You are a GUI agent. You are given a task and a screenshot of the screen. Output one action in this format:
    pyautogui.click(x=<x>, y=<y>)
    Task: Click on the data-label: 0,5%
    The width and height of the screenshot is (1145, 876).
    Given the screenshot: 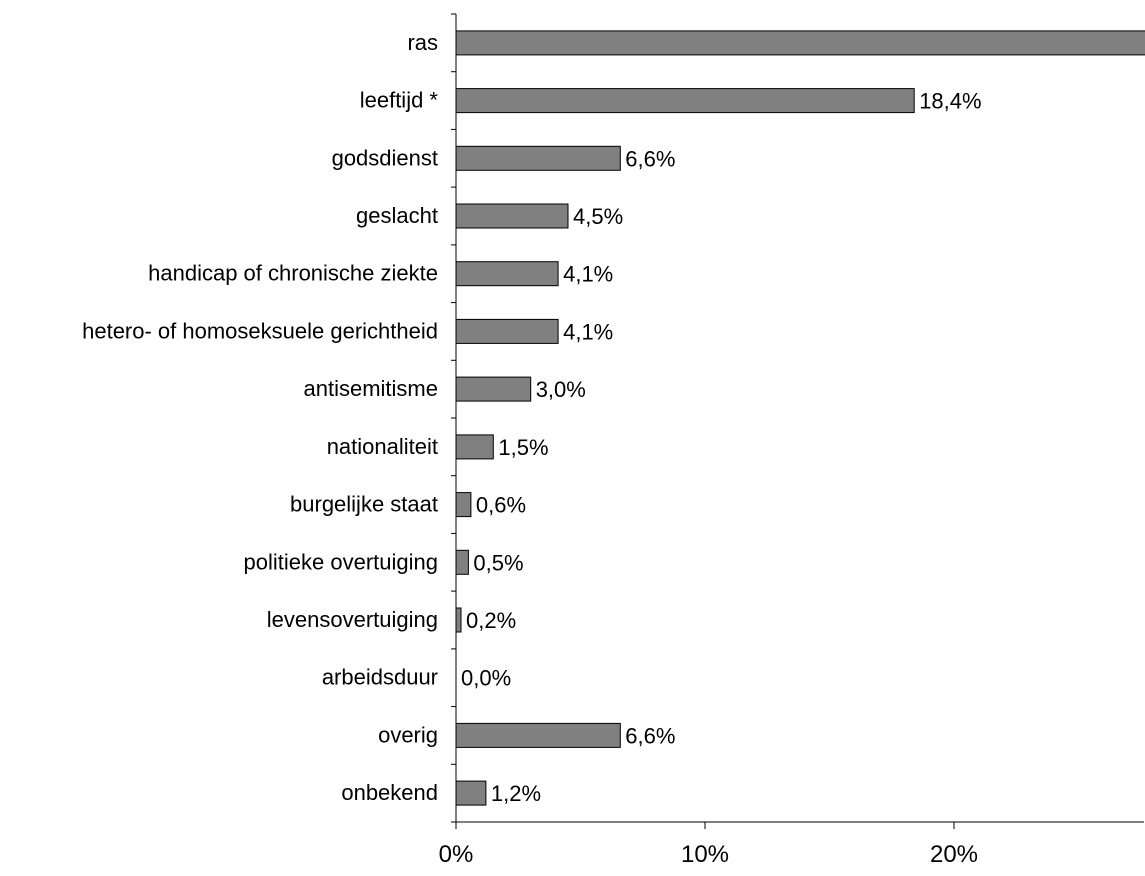 What is the action you would take?
    pyautogui.click(x=498, y=562)
    